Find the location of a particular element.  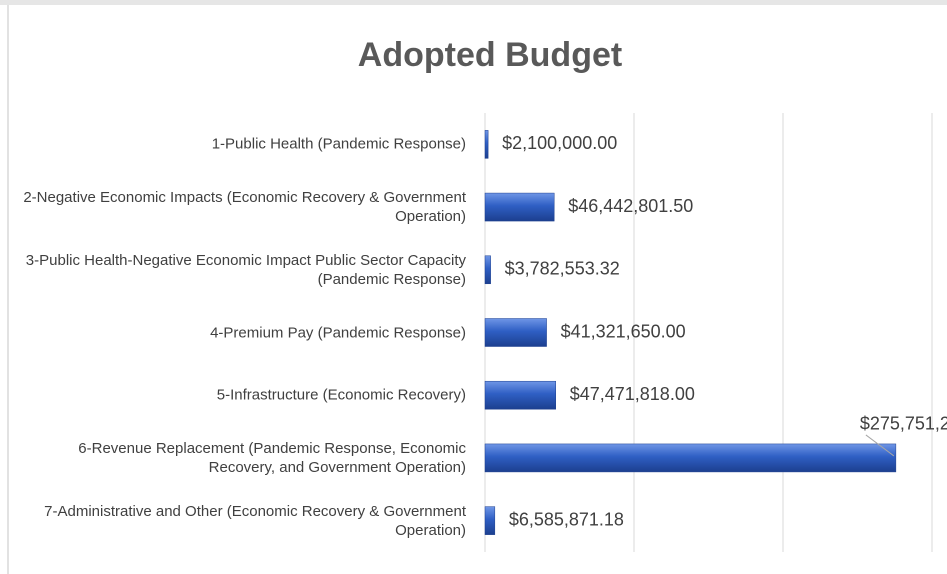

category-label: 5-Infrastructure (Economic Recovery) is located at coordinates (341, 395).